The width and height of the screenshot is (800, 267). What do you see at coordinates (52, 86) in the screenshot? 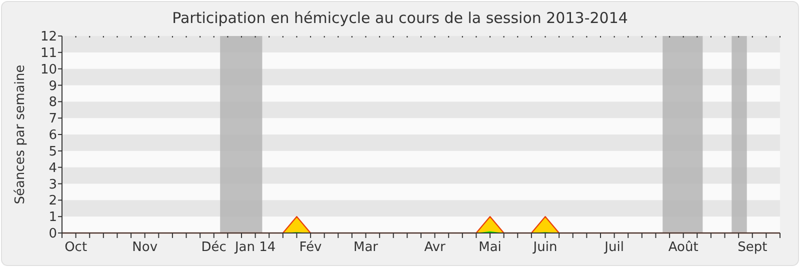
I see `y-tick-label: 9` at bounding box center [52, 86].